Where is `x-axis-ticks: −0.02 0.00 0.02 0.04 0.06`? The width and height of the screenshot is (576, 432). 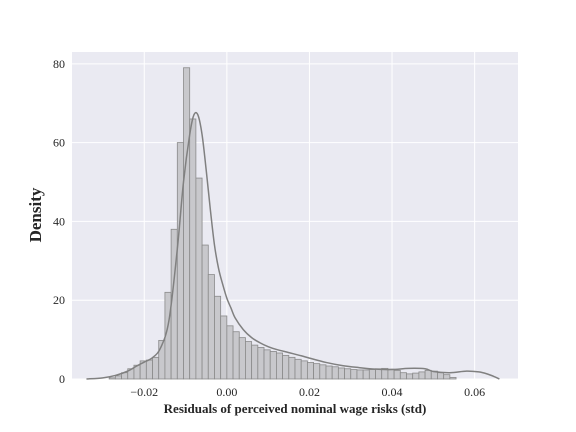
x-axis-ticks: −0.02 0.00 0.02 0.04 0.06 is located at coordinates (307, 392).